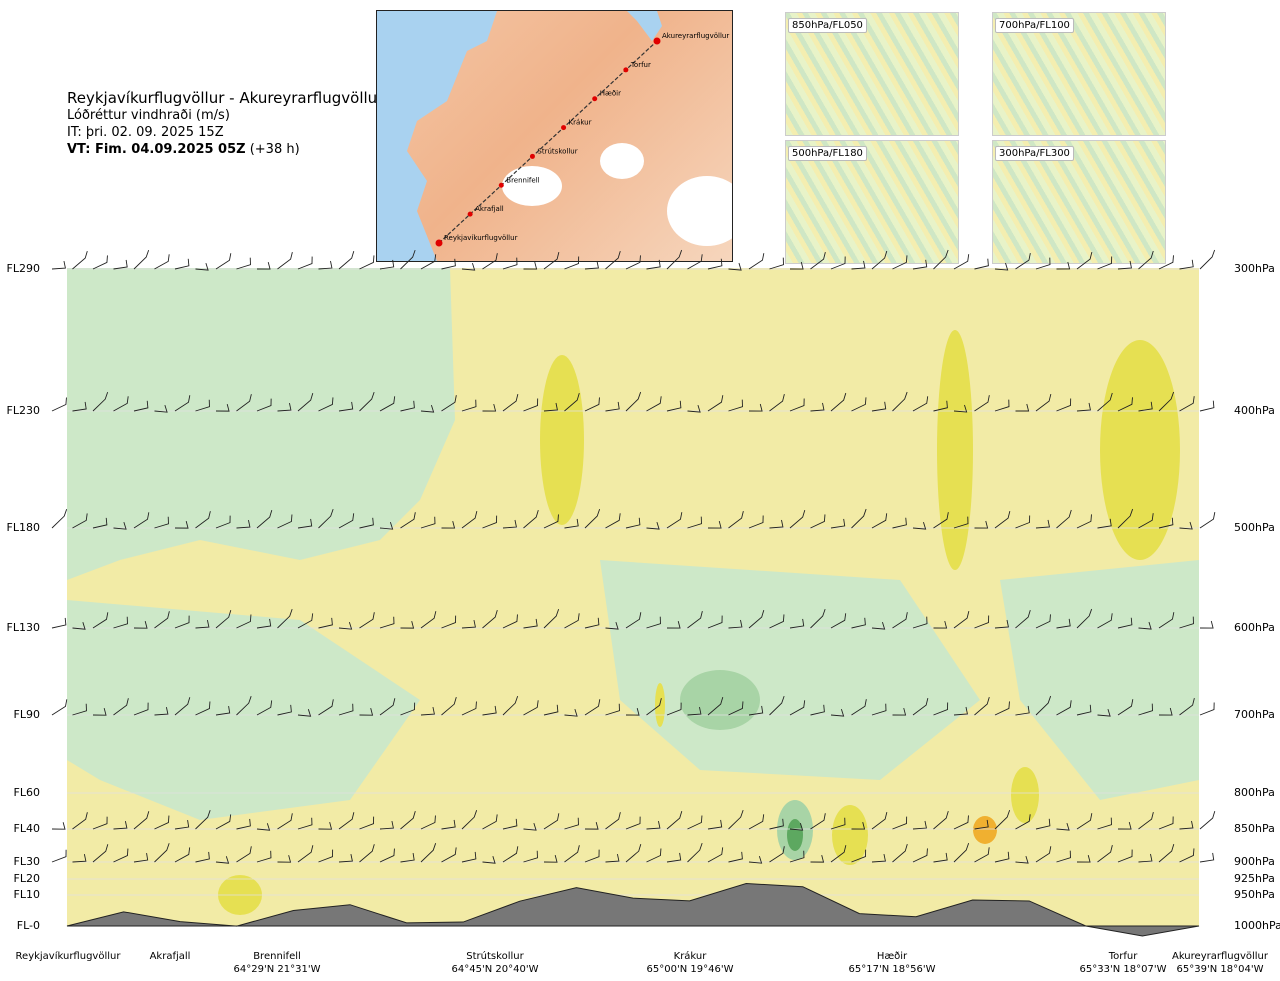 The height and width of the screenshot is (981, 1280). I want to click on location-name: Reykjavíkurflugvöllur, so click(68, 956).